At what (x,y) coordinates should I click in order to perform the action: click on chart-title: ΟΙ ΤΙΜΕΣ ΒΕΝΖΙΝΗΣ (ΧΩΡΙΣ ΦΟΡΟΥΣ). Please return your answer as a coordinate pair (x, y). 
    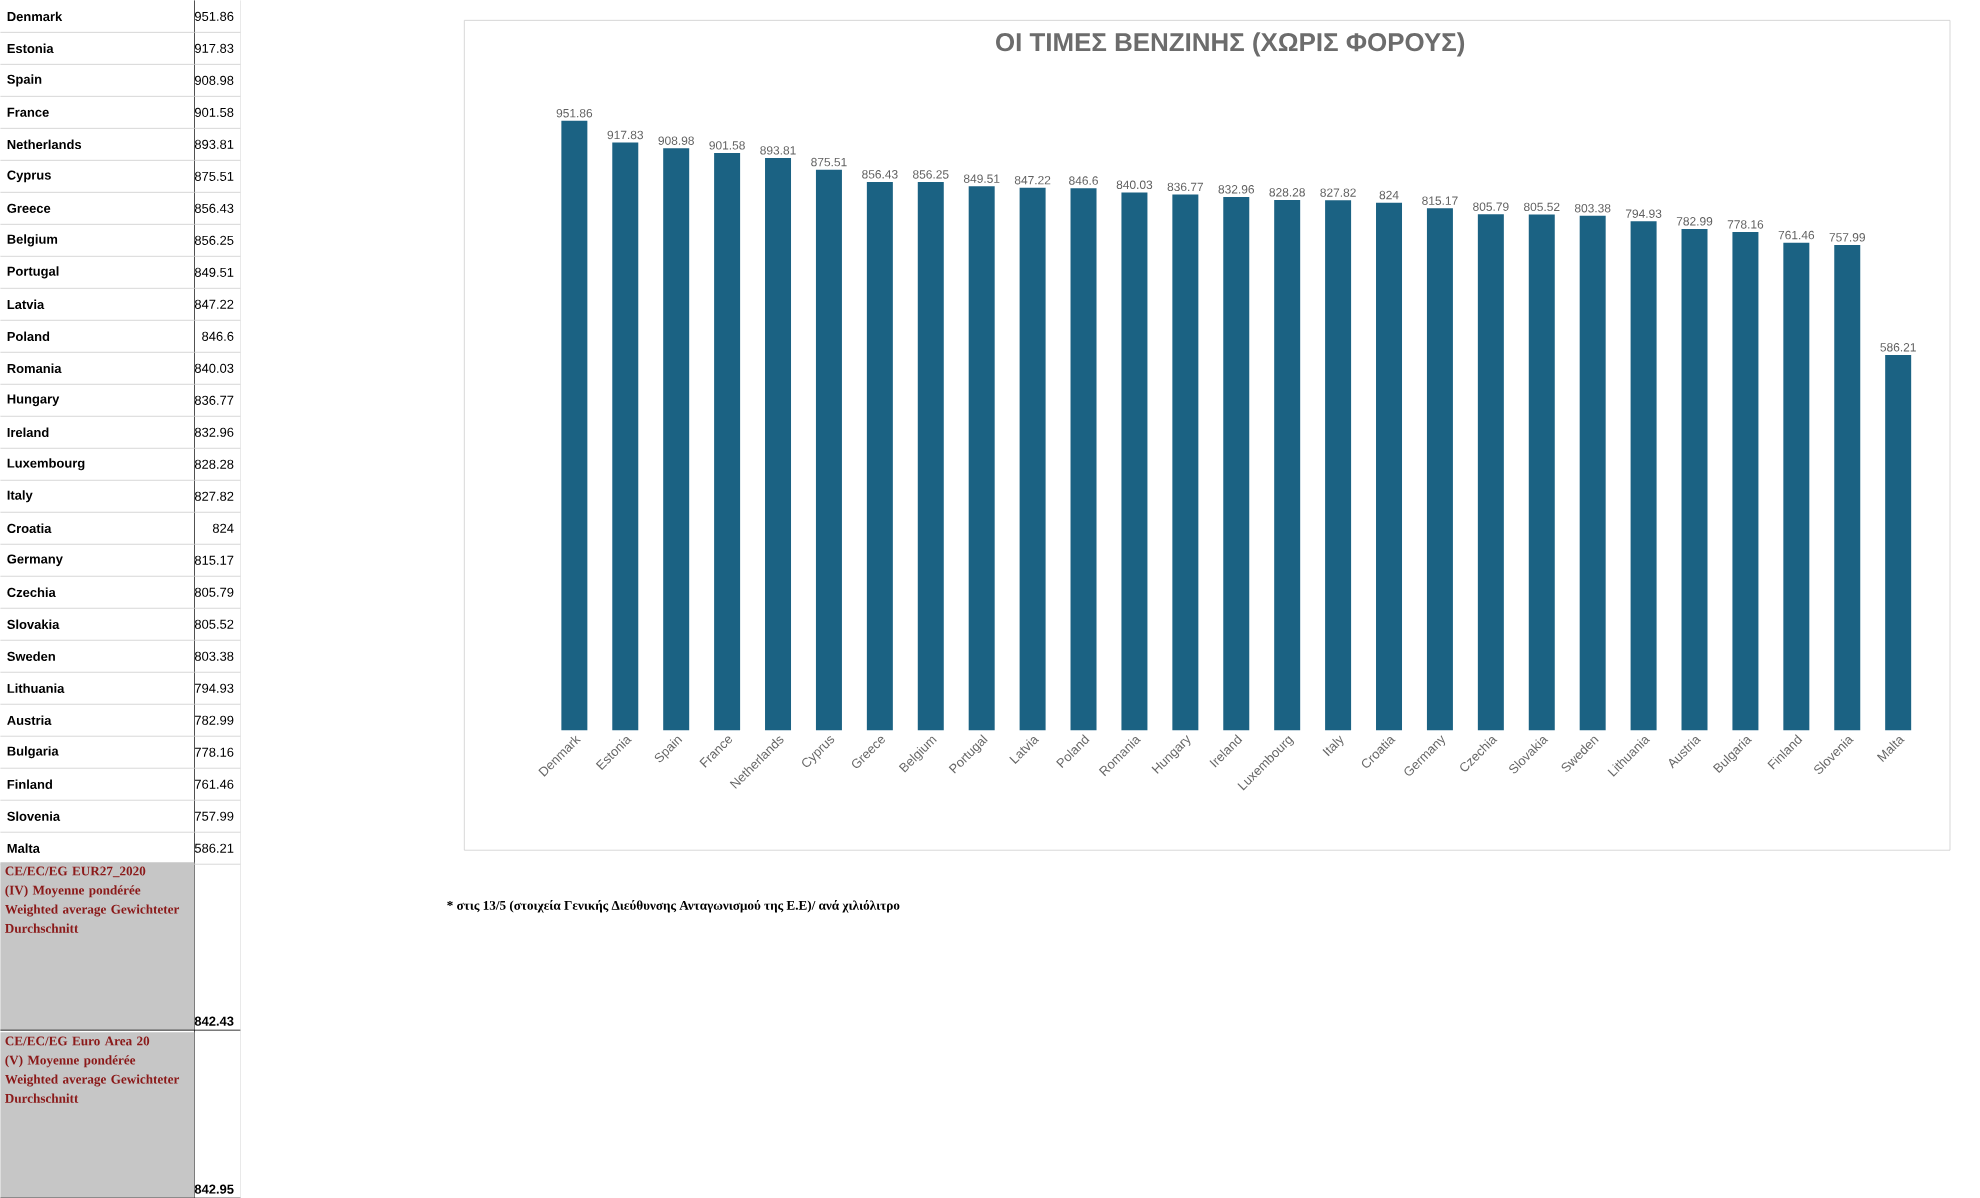
    Looking at the image, I should click on (1230, 44).